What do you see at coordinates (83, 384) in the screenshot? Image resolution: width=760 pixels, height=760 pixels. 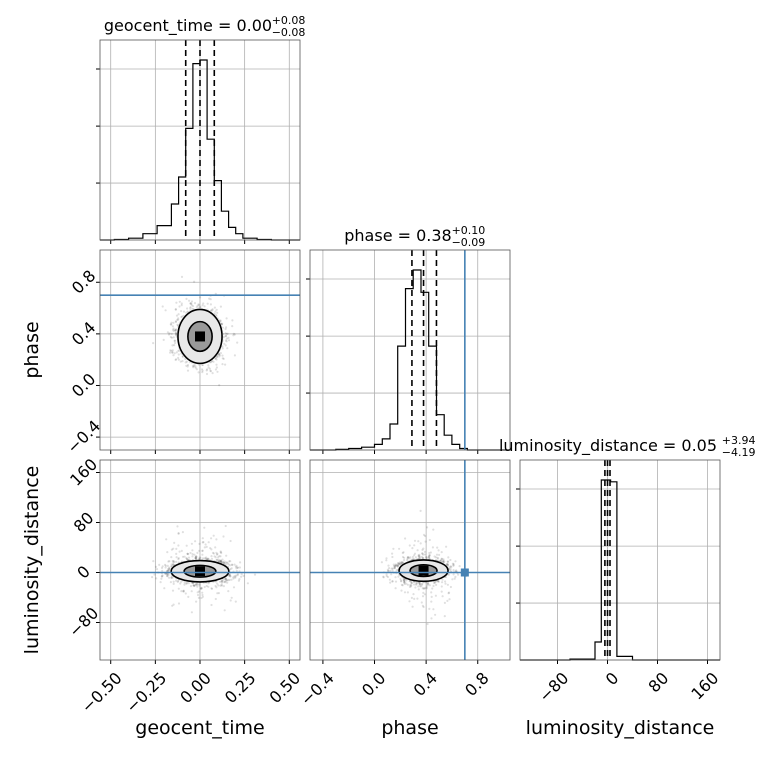 I see `y-tick-label: 0.0` at bounding box center [83, 384].